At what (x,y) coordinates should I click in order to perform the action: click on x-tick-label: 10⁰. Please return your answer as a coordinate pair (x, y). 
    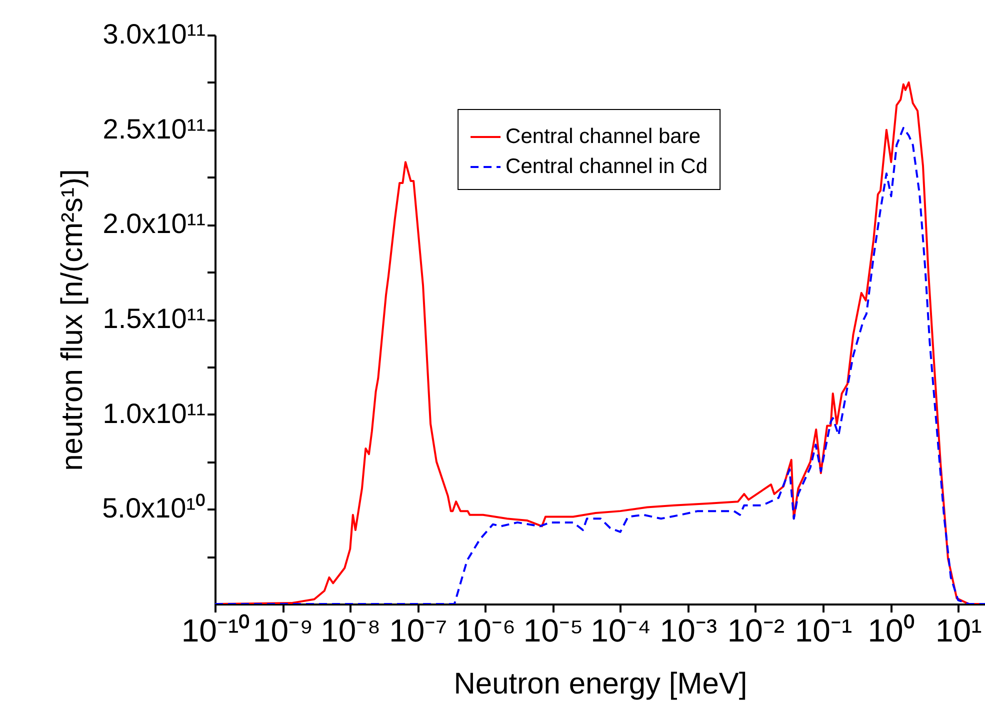
    Looking at the image, I should click on (891, 630).